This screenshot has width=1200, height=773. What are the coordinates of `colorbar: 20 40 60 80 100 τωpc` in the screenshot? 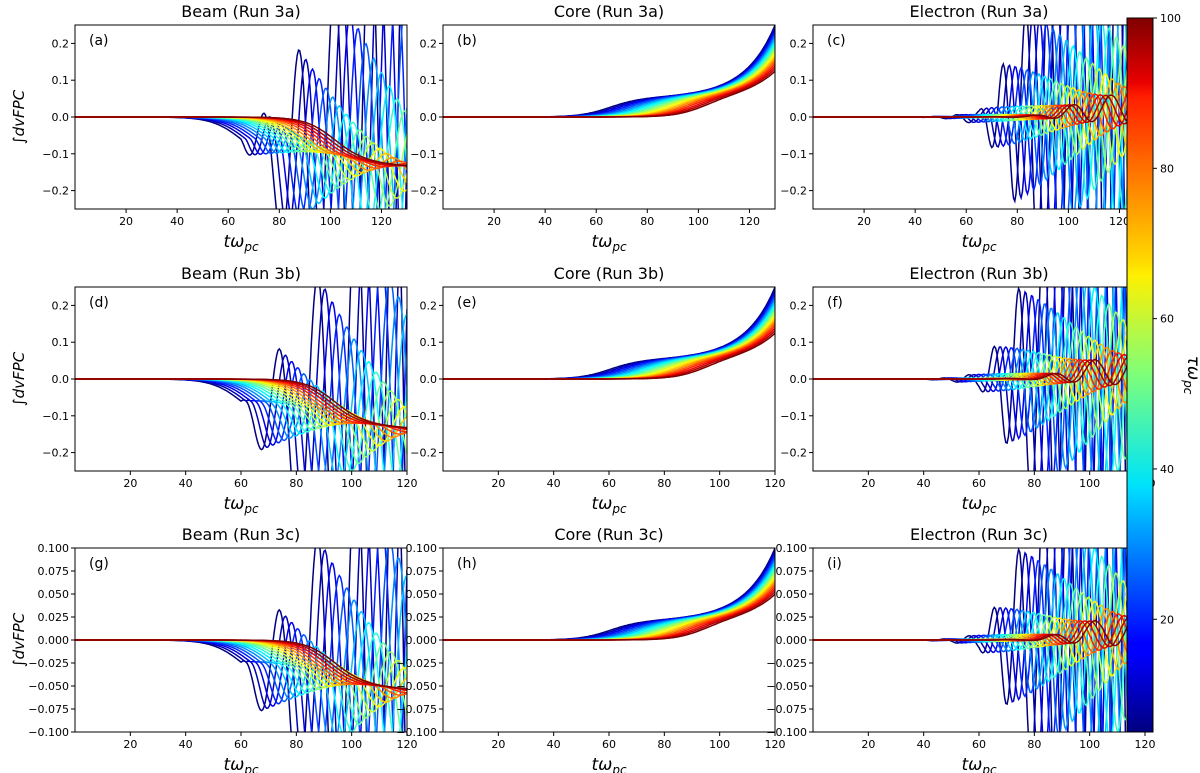 It's located at (1163, 372).